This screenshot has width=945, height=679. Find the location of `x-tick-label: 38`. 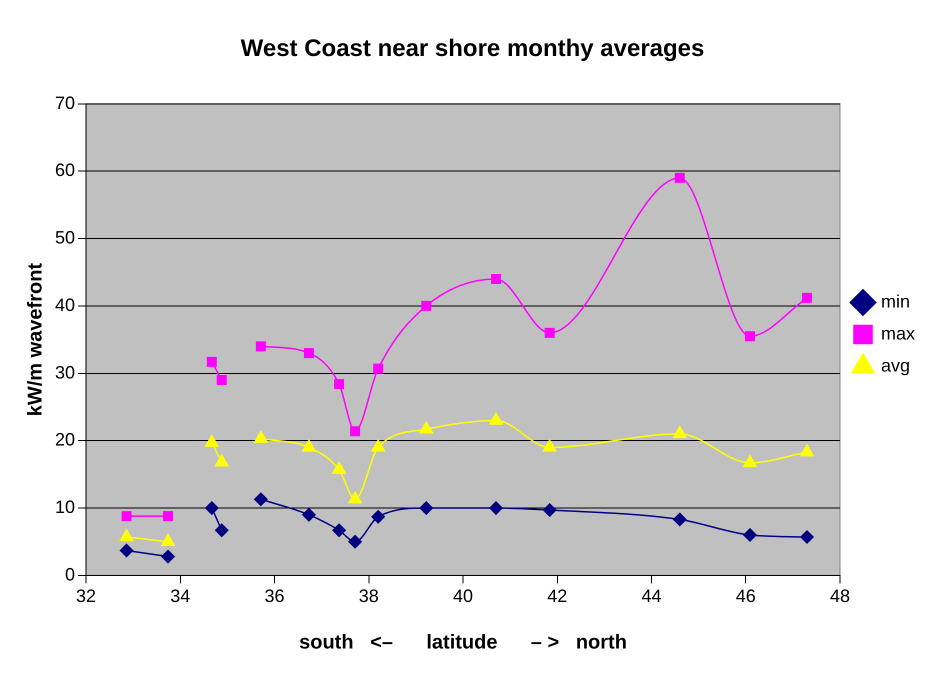

x-tick-label: 38 is located at coordinates (368, 596).